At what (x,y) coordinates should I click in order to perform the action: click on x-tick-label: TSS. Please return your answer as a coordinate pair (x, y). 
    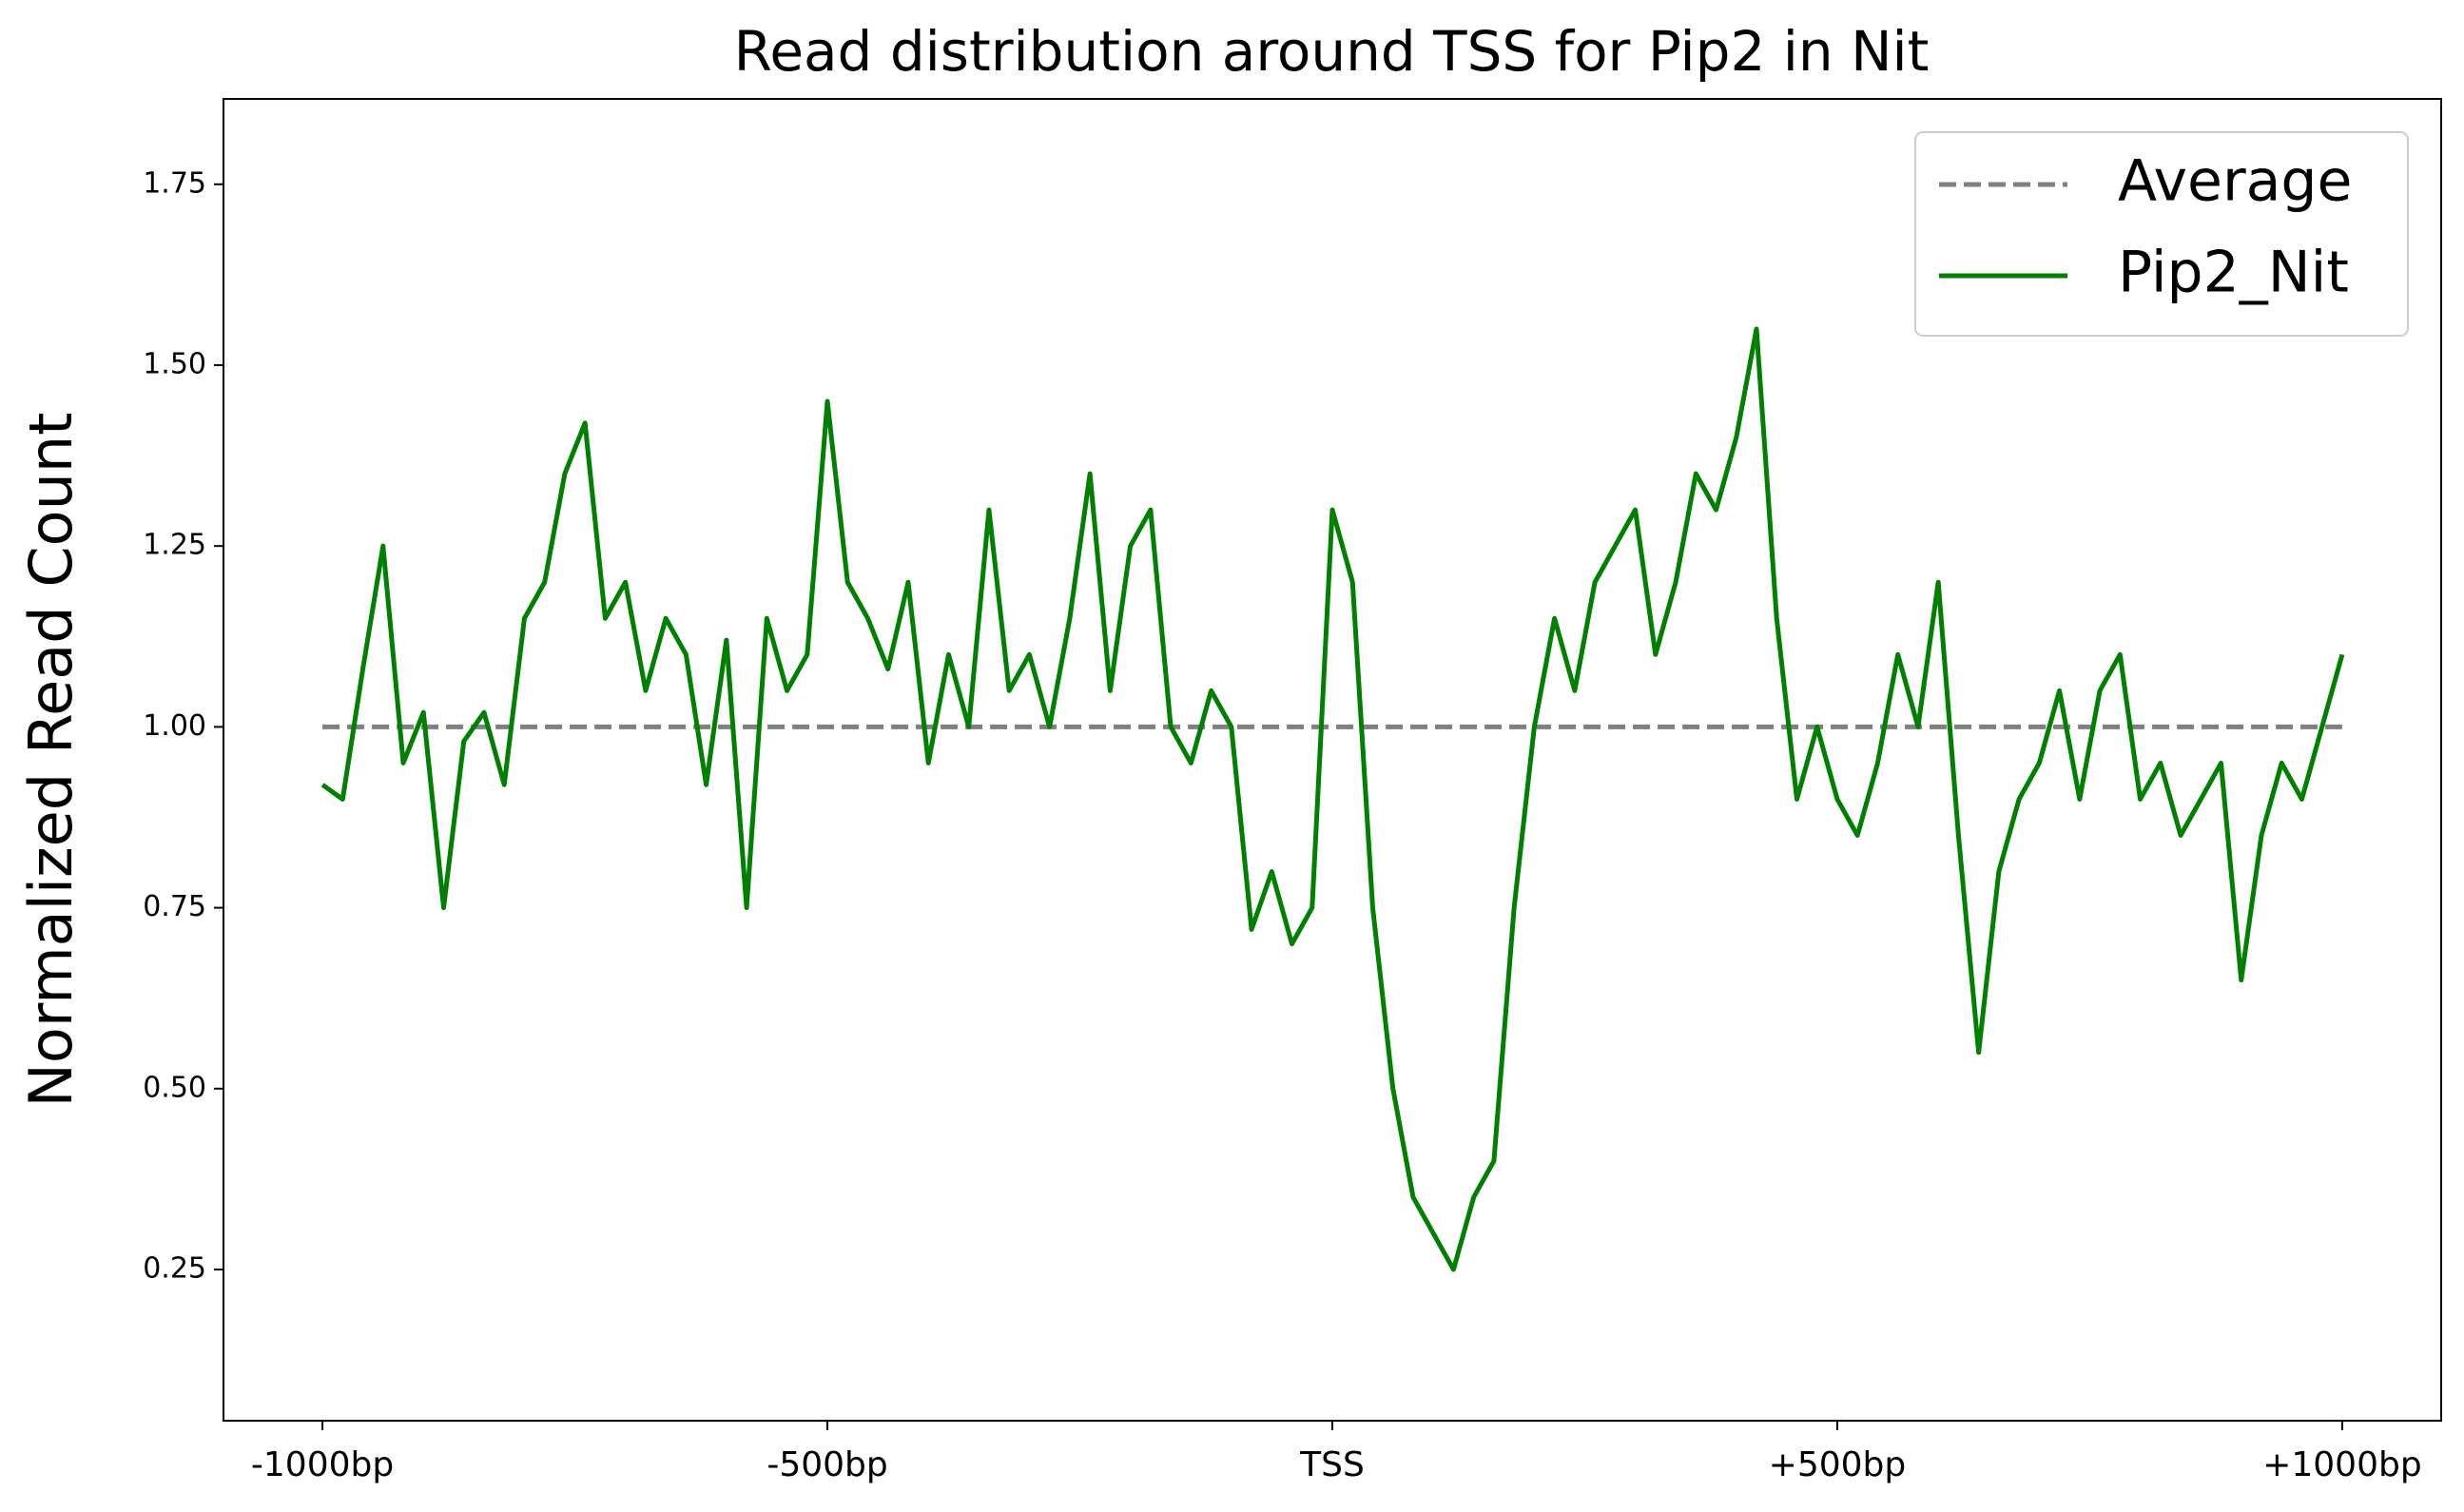
    Looking at the image, I should click on (1332, 1464).